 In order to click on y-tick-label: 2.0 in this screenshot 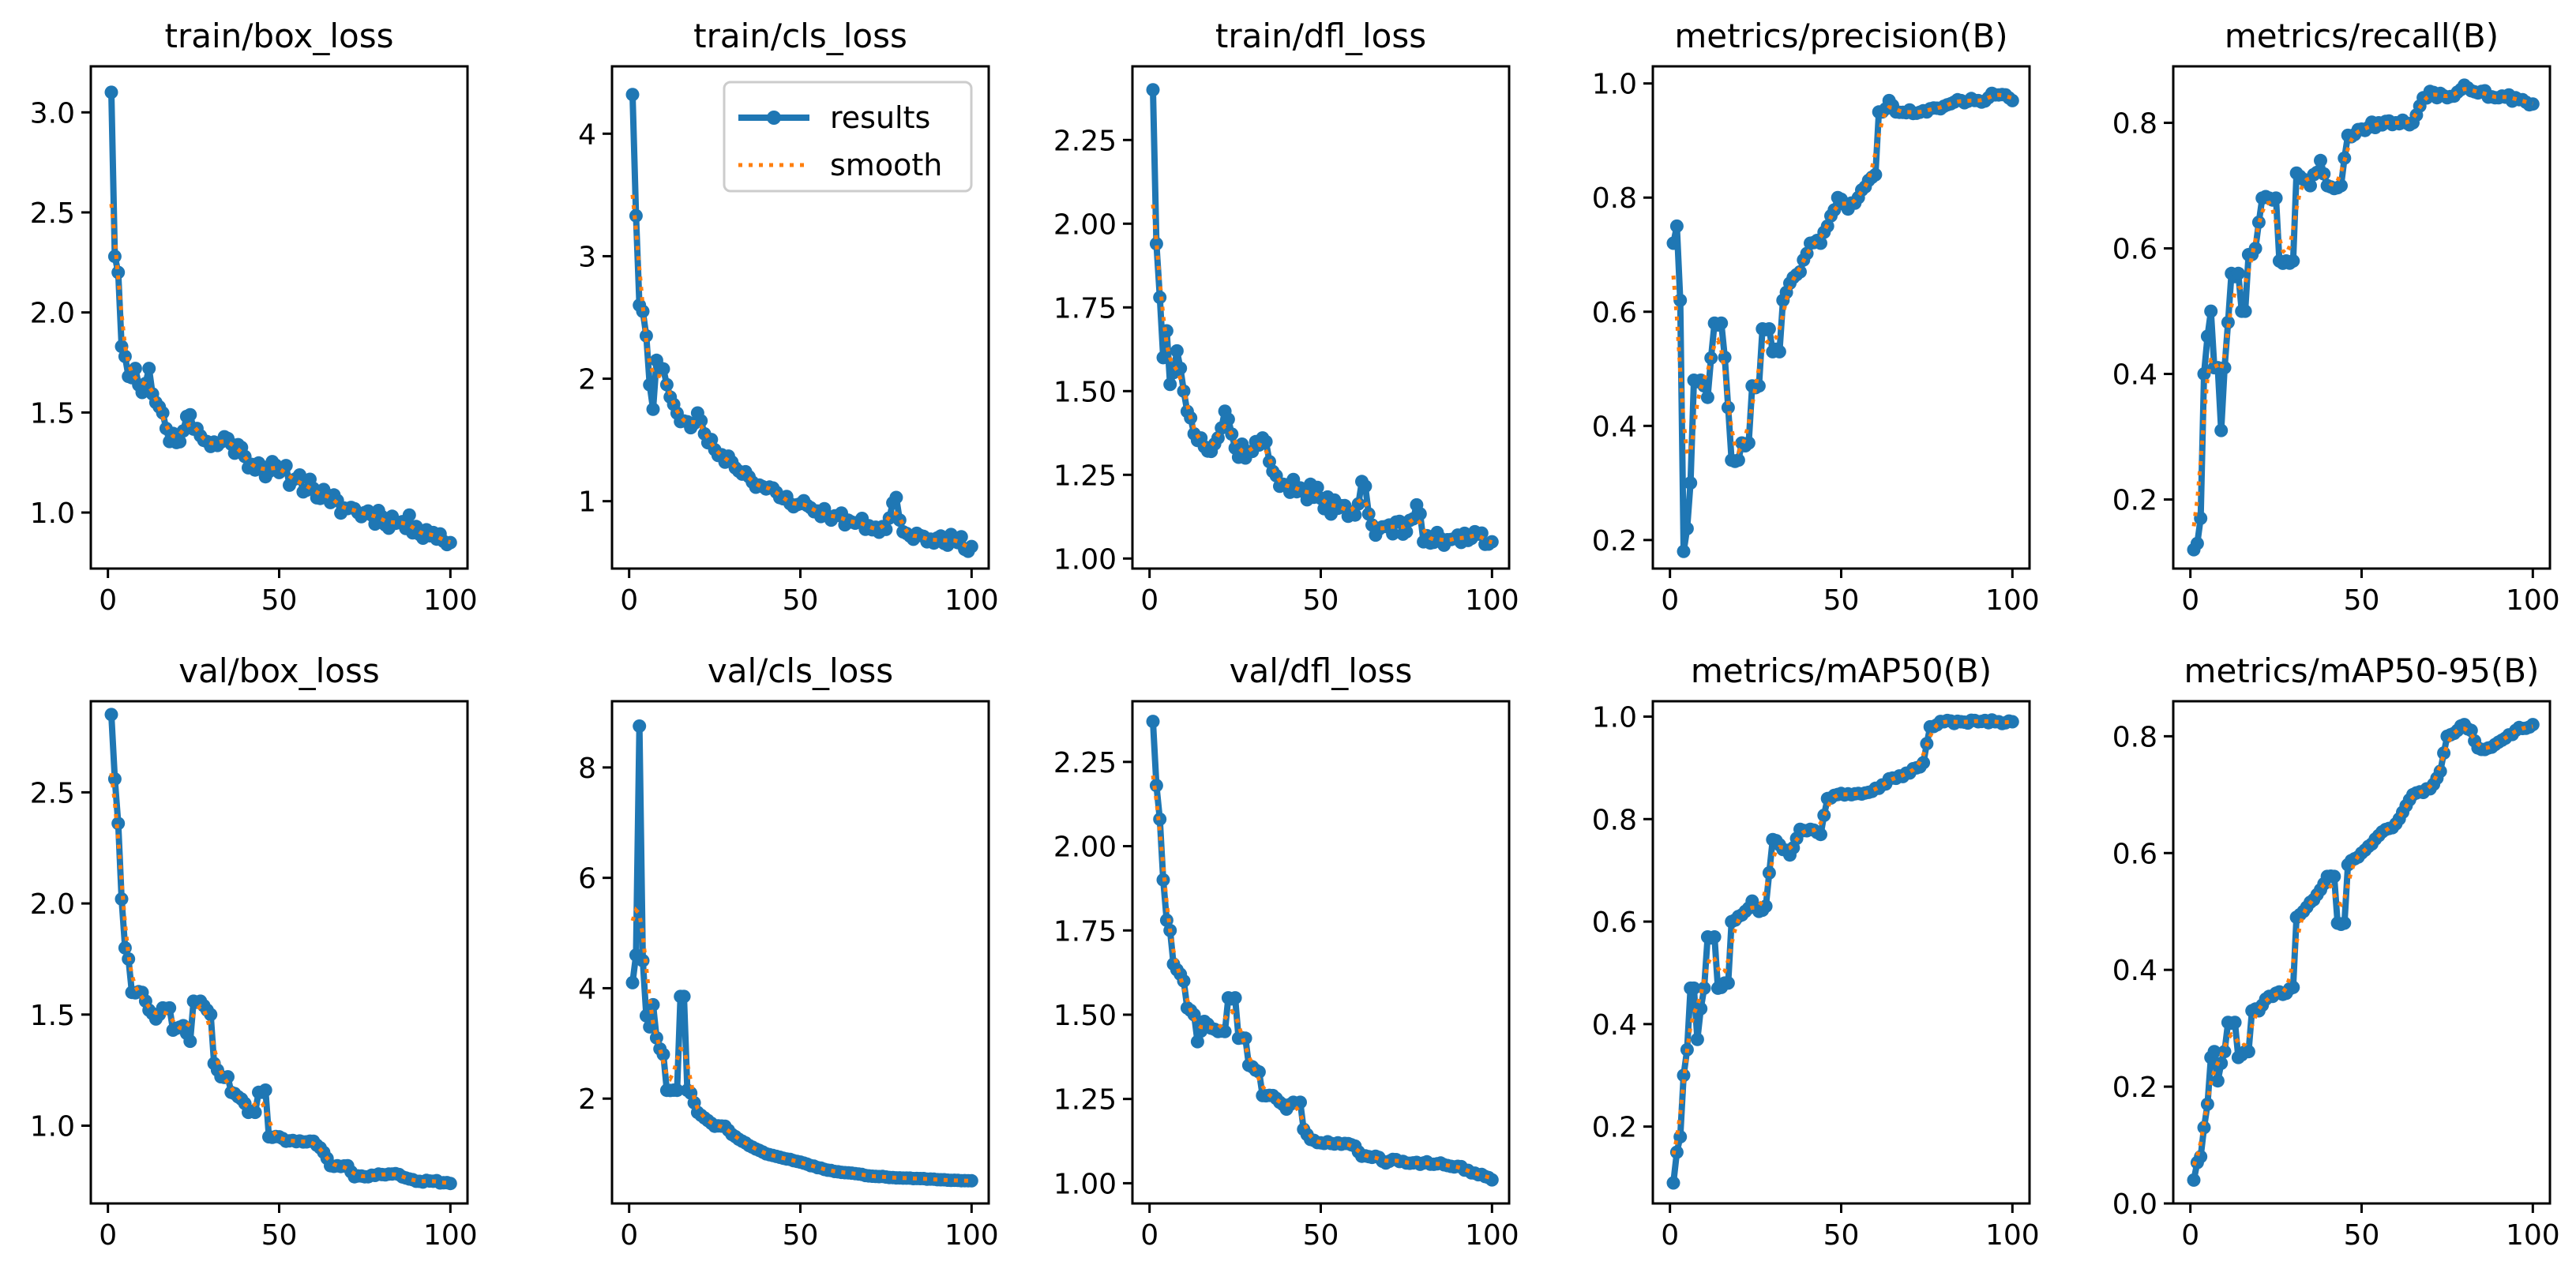, I will do `click(52, 314)`.